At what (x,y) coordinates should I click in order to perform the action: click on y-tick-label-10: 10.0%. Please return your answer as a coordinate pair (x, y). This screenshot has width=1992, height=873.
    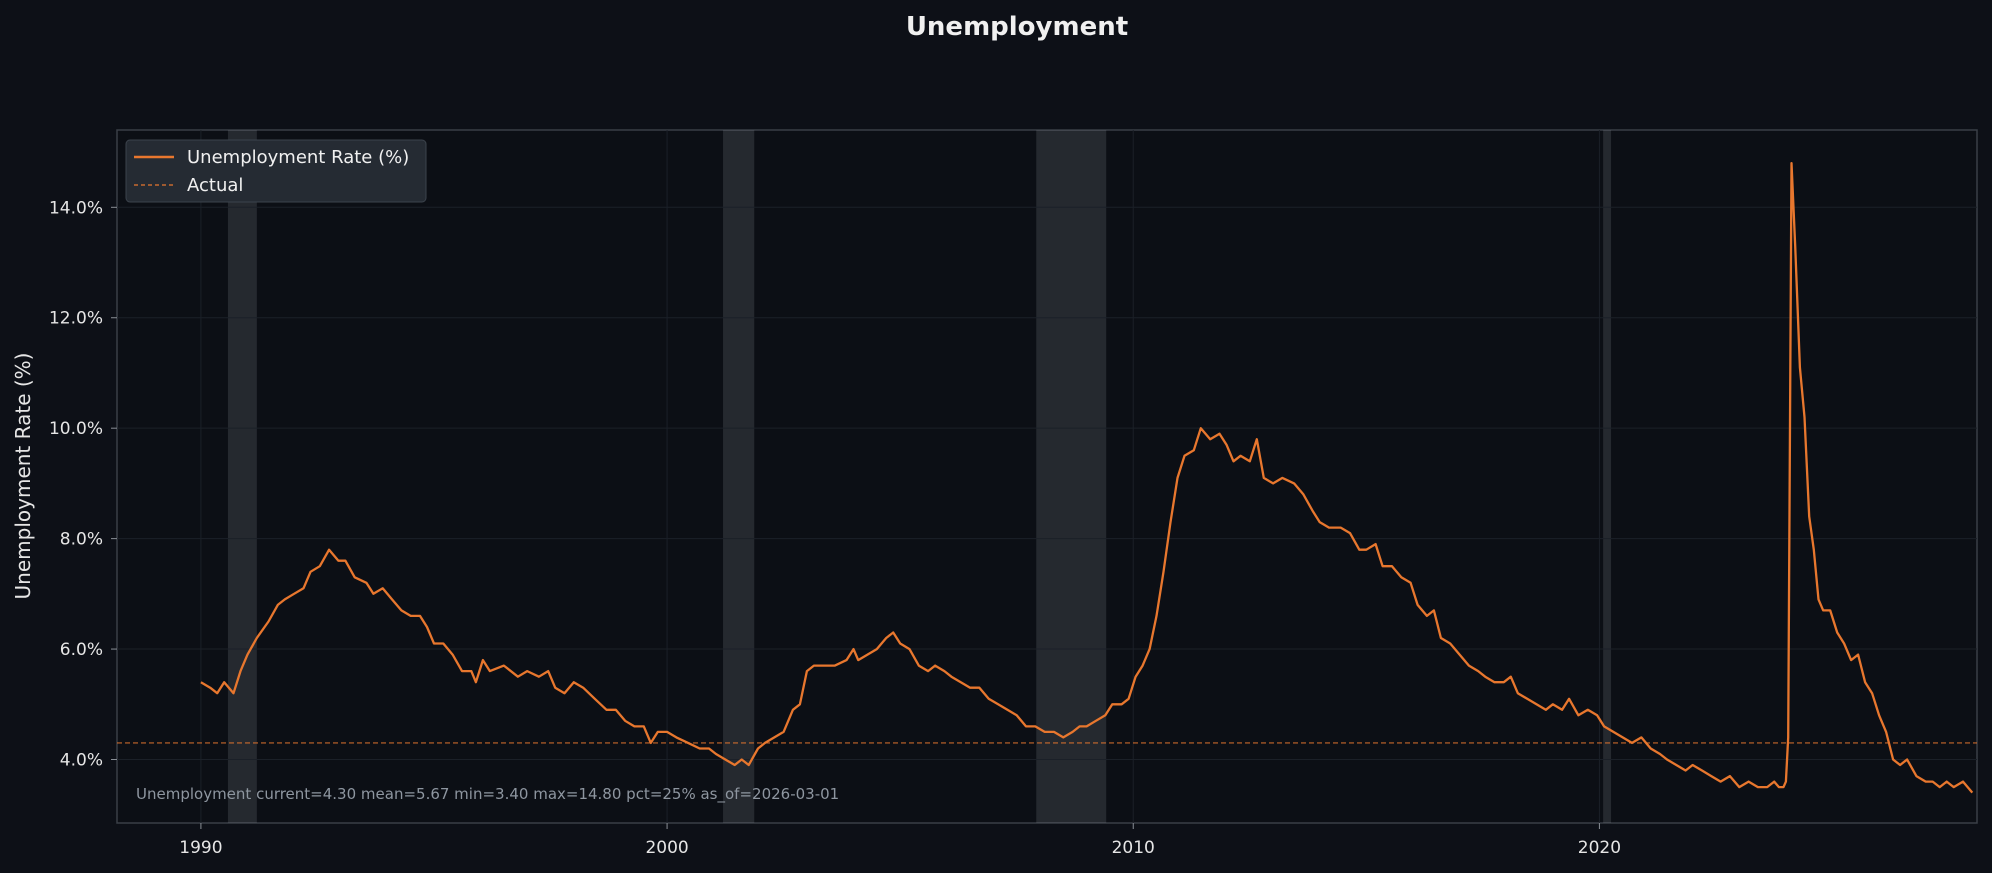
    Looking at the image, I should click on (76, 429).